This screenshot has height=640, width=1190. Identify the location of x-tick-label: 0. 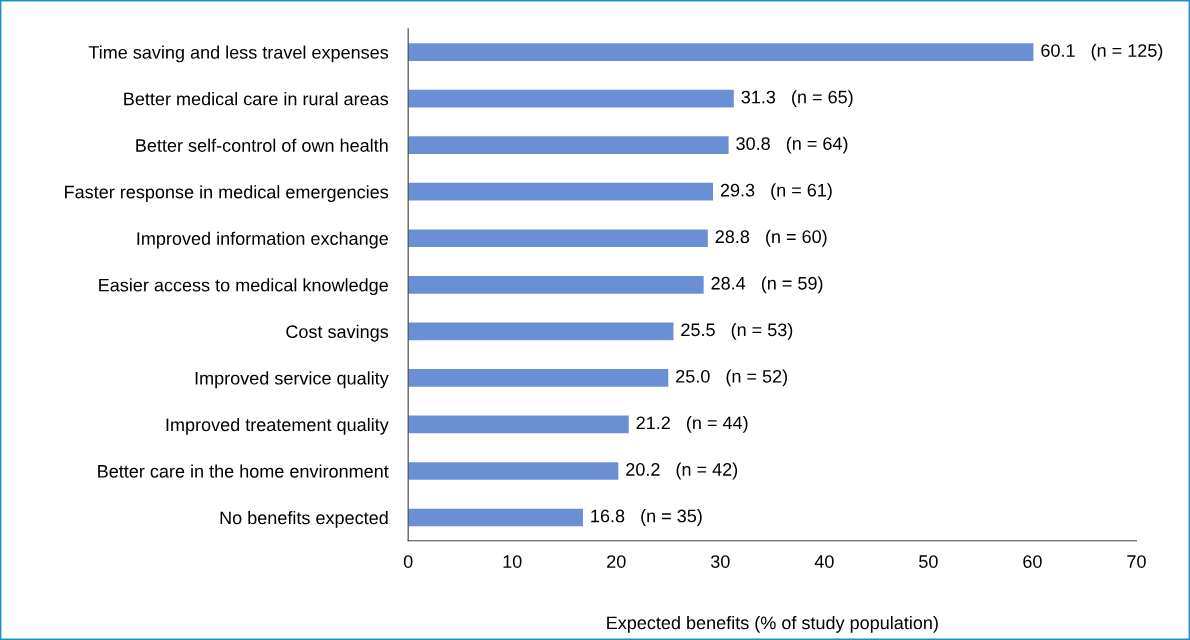
(408, 561).